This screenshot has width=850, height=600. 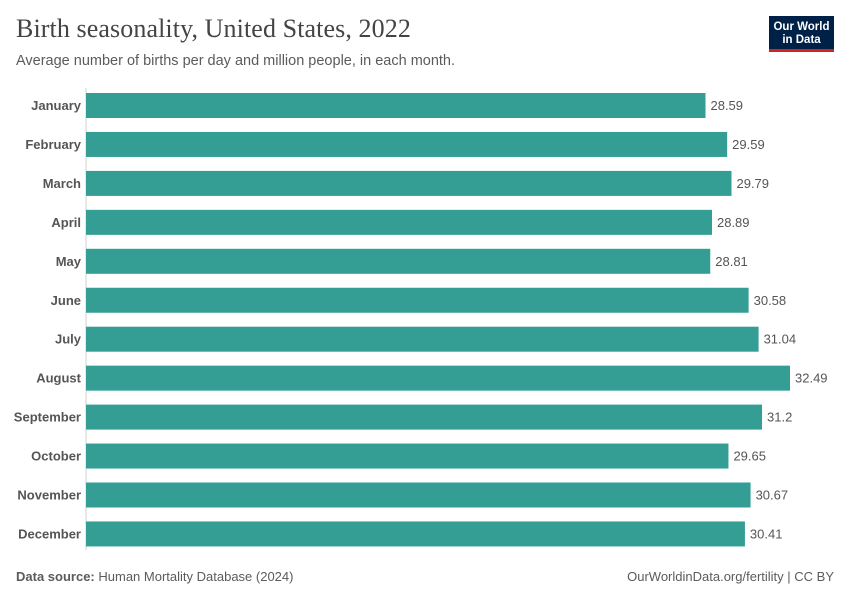 What do you see at coordinates (418, 495) in the screenshot?
I see `bar-november` at bounding box center [418, 495].